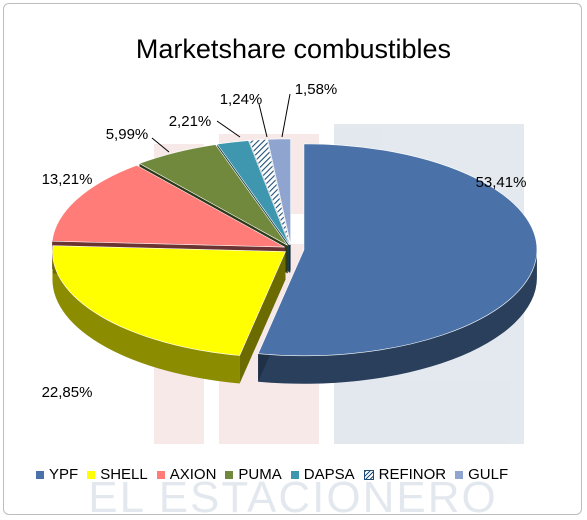 The height and width of the screenshot is (520, 587). I want to click on pie-slice-dapsa, so click(253, 193).